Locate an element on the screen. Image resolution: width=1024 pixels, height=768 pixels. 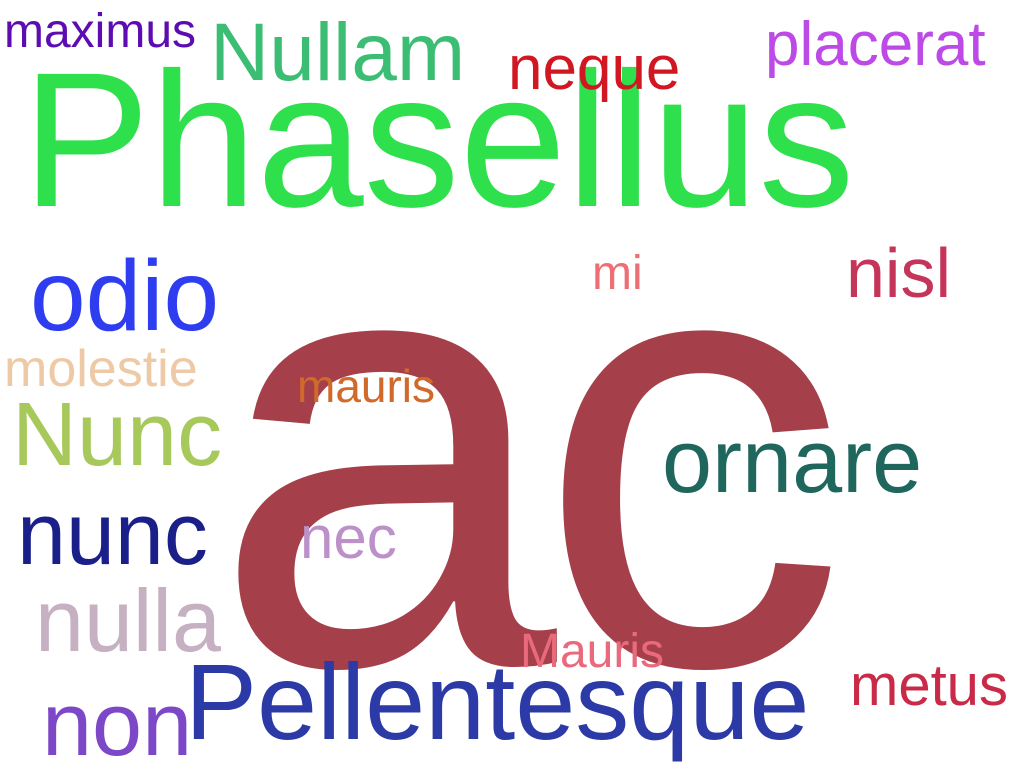
word-ornare: ornare is located at coordinates (792, 462).